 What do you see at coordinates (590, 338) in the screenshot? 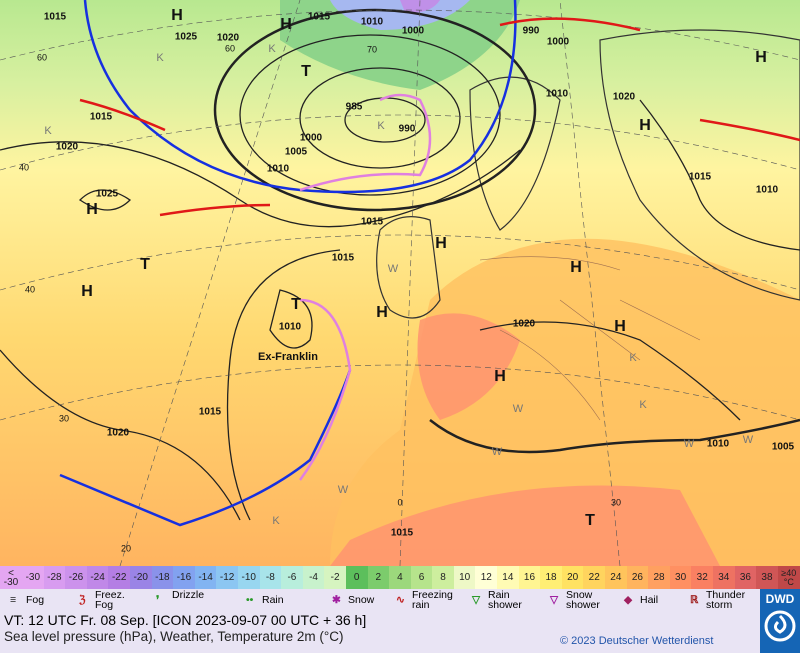
I see `borders` at bounding box center [590, 338].